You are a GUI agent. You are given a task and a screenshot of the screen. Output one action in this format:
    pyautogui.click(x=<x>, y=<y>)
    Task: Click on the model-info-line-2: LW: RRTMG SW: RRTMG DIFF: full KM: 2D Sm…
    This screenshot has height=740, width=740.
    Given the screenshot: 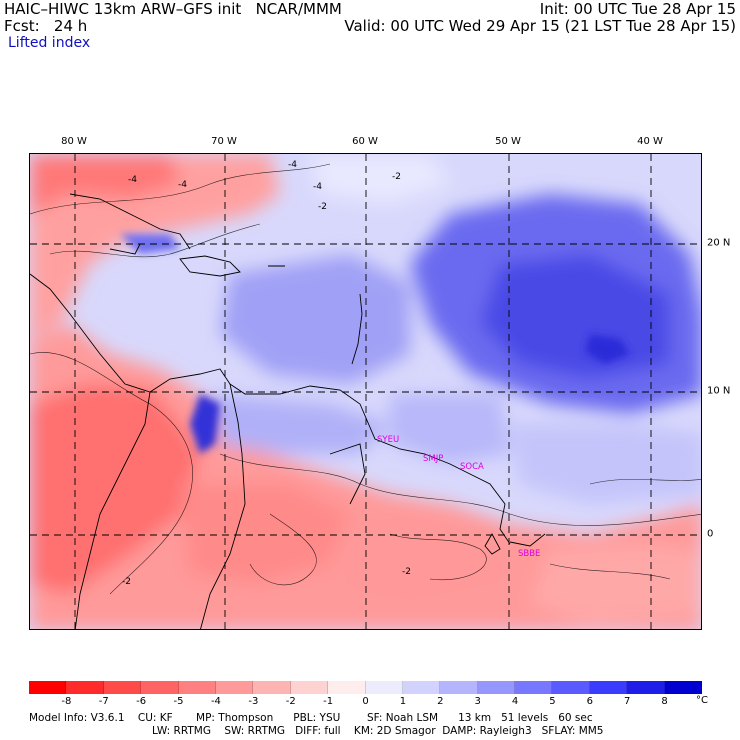 What is the action you would take?
    pyautogui.click(x=378, y=731)
    